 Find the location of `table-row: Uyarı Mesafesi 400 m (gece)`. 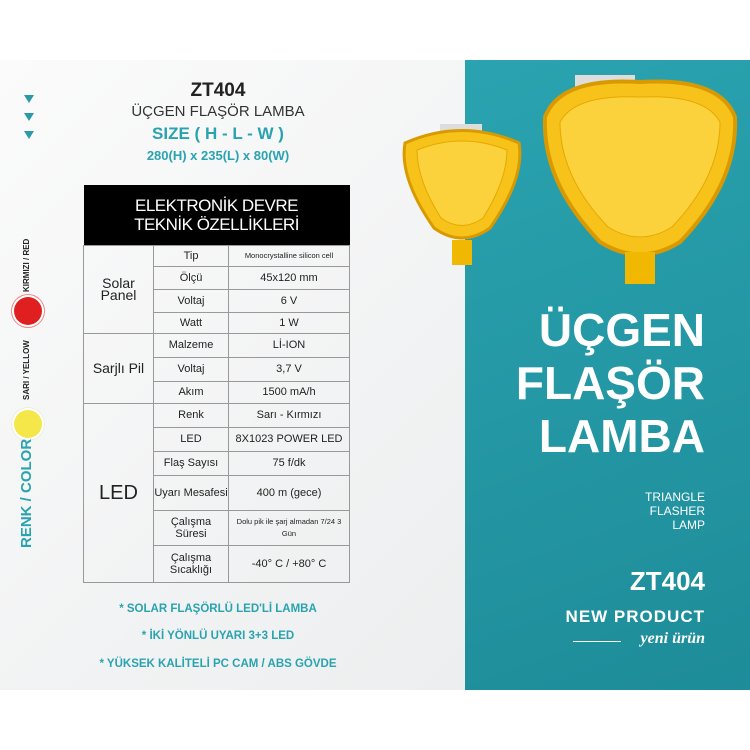

table-row: Uyarı Mesafesi 400 m (gece) is located at coordinates (217, 492).